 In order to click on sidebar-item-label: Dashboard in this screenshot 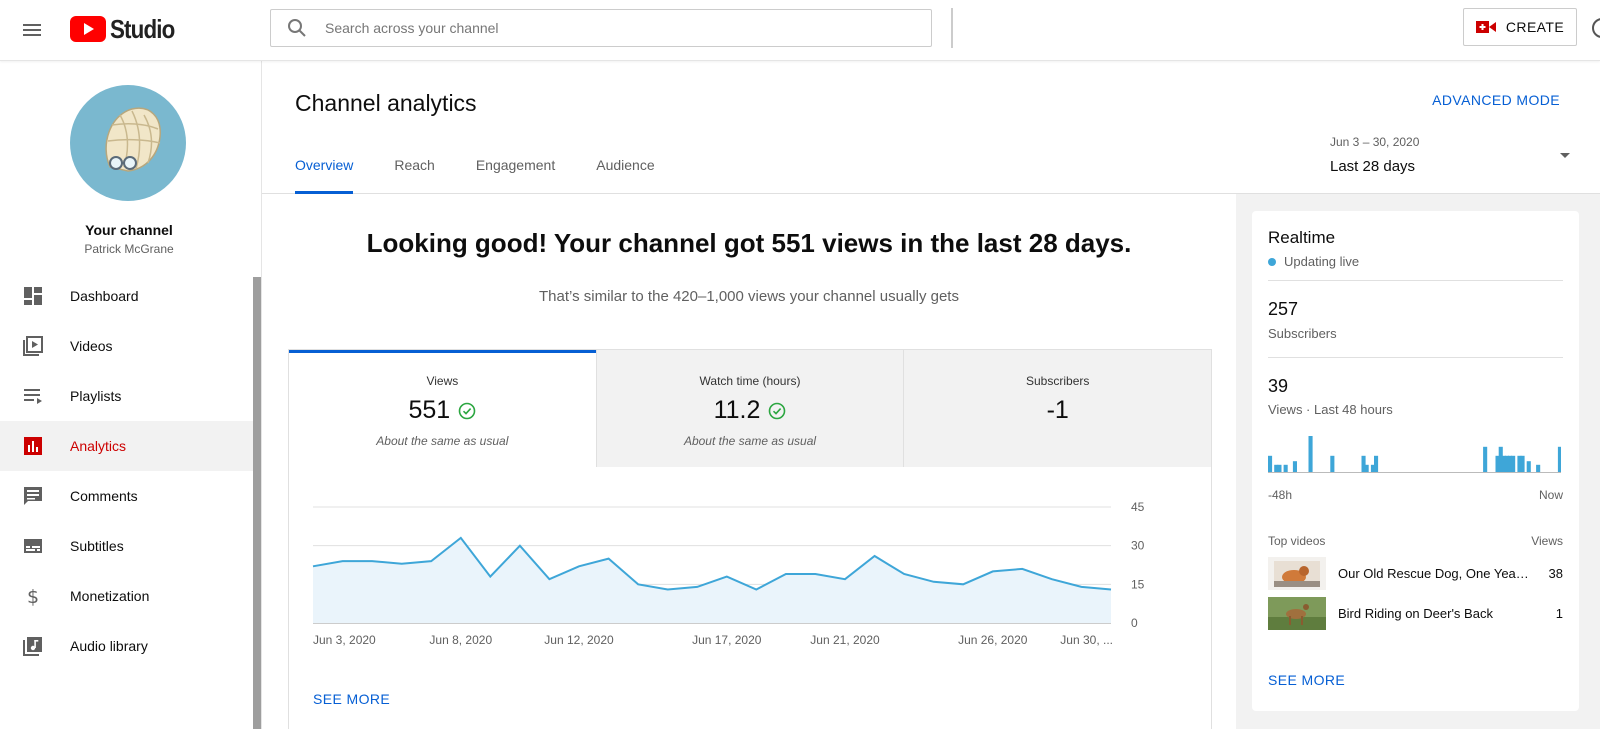, I will do `click(104, 296)`.